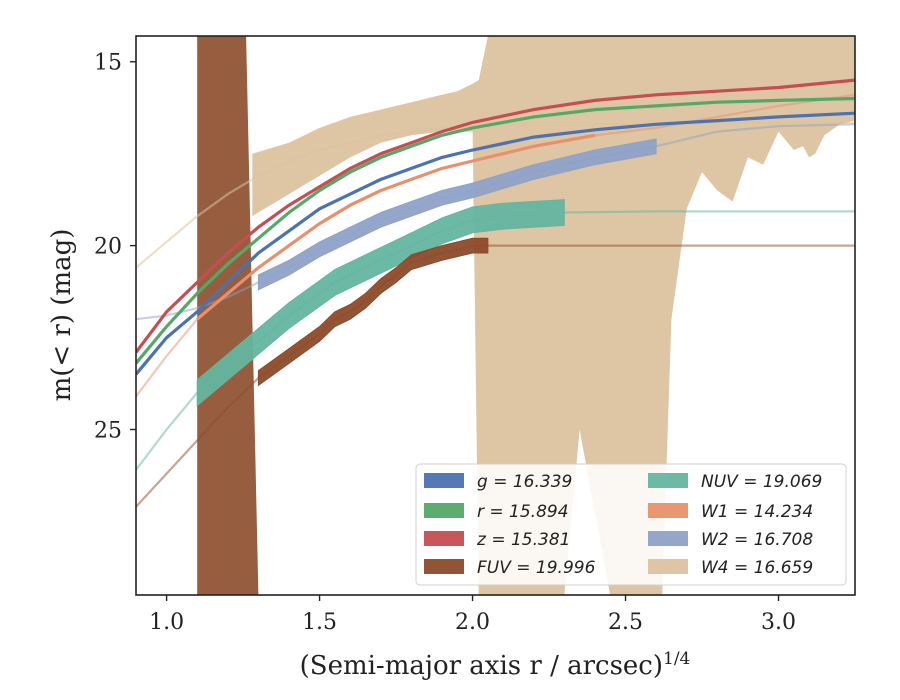  I want to click on fuv-uncertainty-band, so click(228, 315).